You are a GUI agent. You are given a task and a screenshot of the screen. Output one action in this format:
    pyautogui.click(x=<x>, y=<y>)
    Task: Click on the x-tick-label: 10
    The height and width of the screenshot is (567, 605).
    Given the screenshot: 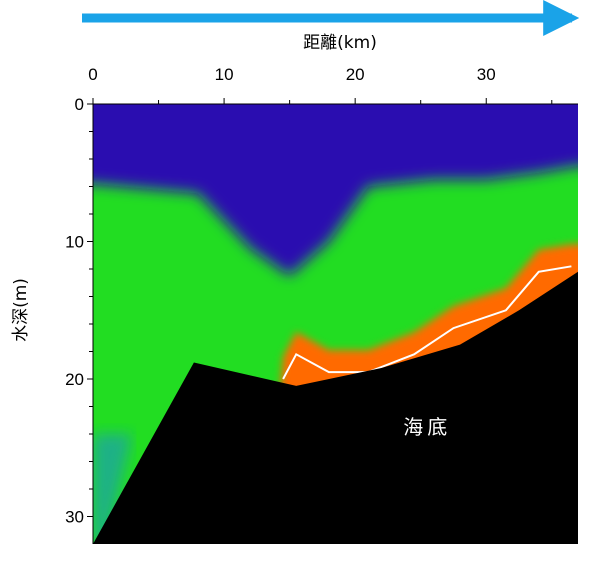 What is the action you would take?
    pyautogui.click(x=224, y=74)
    